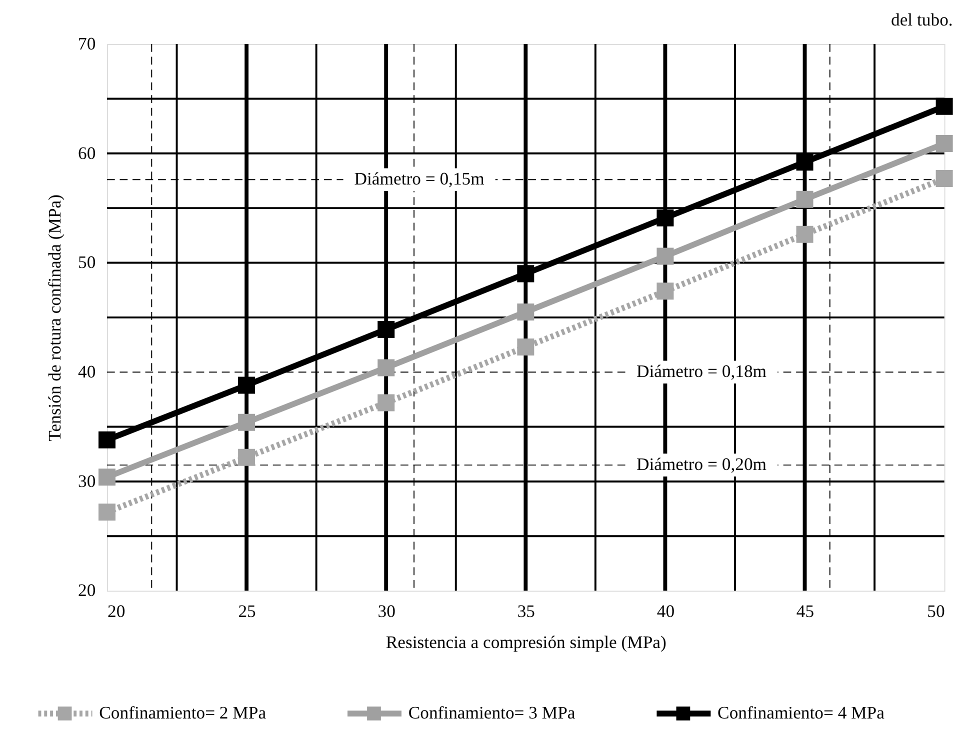 This screenshot has width=961, height=749. Describe the element at coordinates (701, 371) in the screenshot. I see `annotation: Diámetro = 0,18m` at that location.